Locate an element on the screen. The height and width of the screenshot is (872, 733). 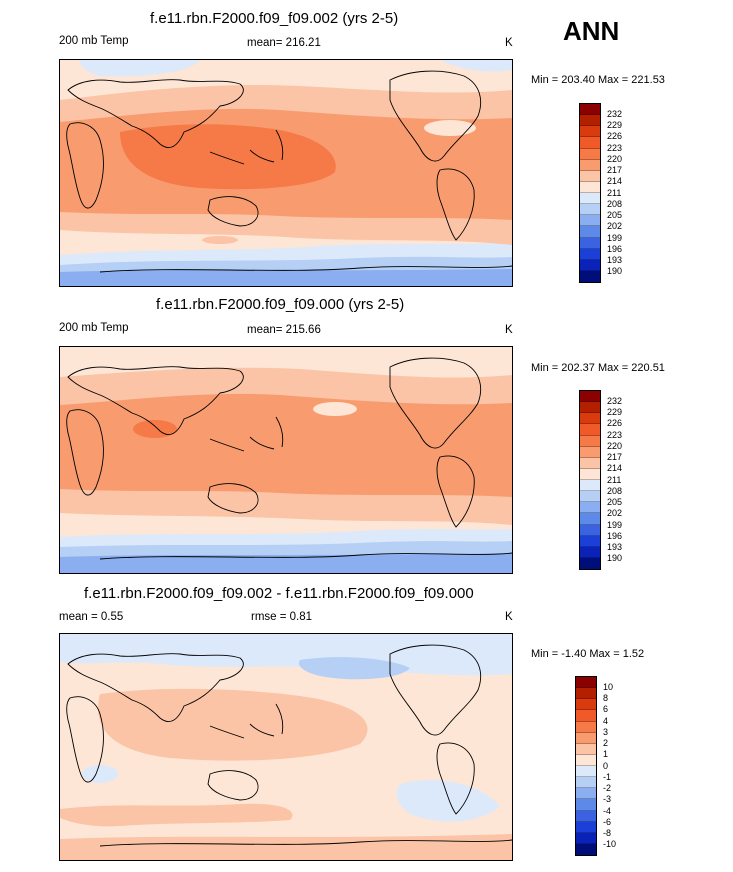
panel-3-rmse: rmse = 0.81 is located at coordinates (282, 617).